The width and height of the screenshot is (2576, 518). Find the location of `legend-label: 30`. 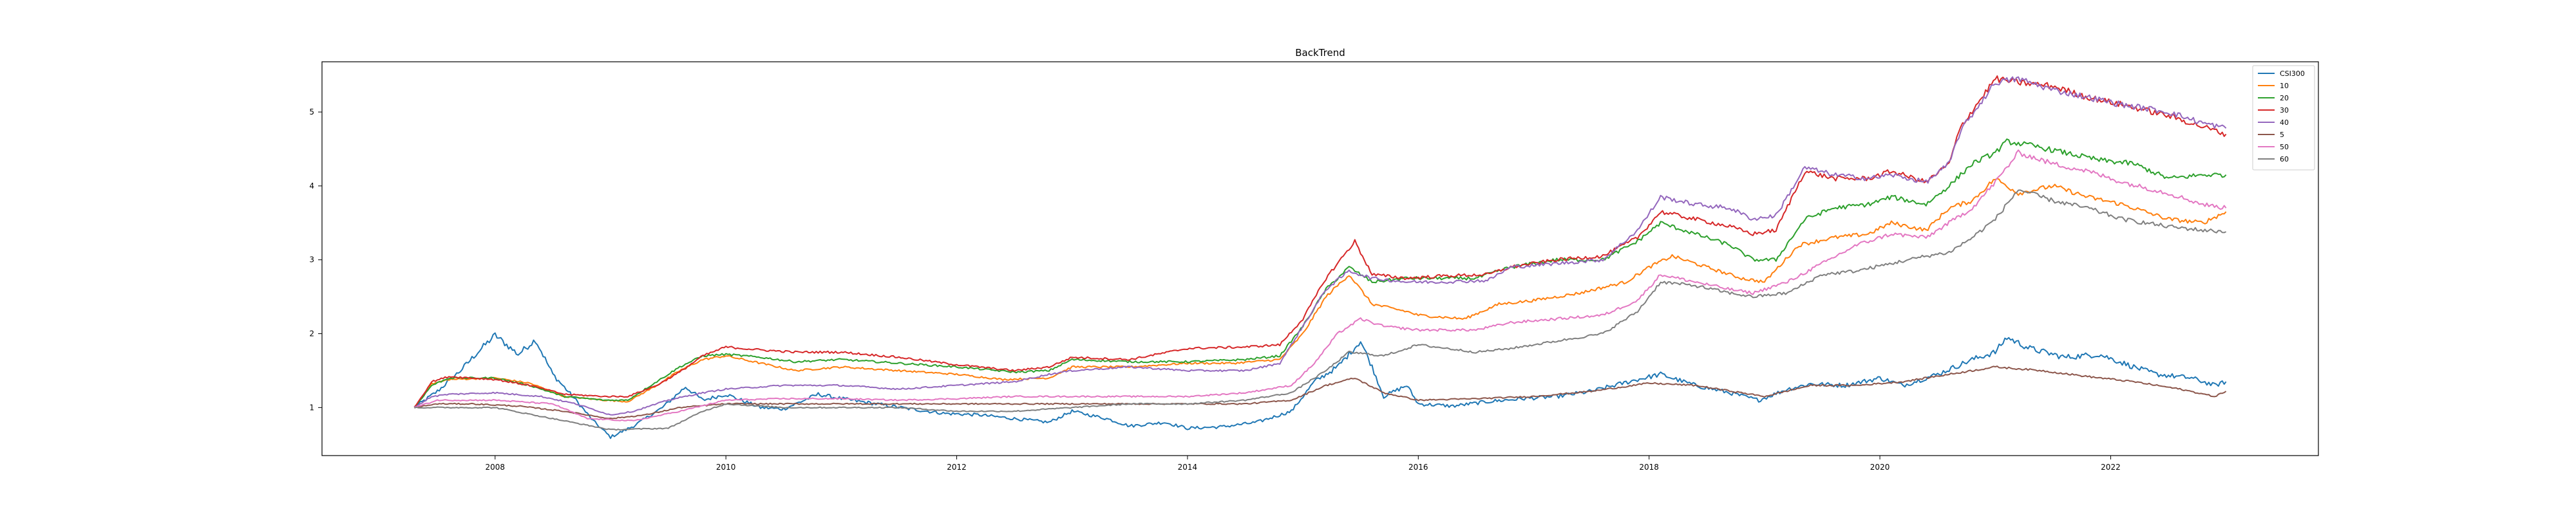

legend-label: 30 is located at coordinates (2284, 110).